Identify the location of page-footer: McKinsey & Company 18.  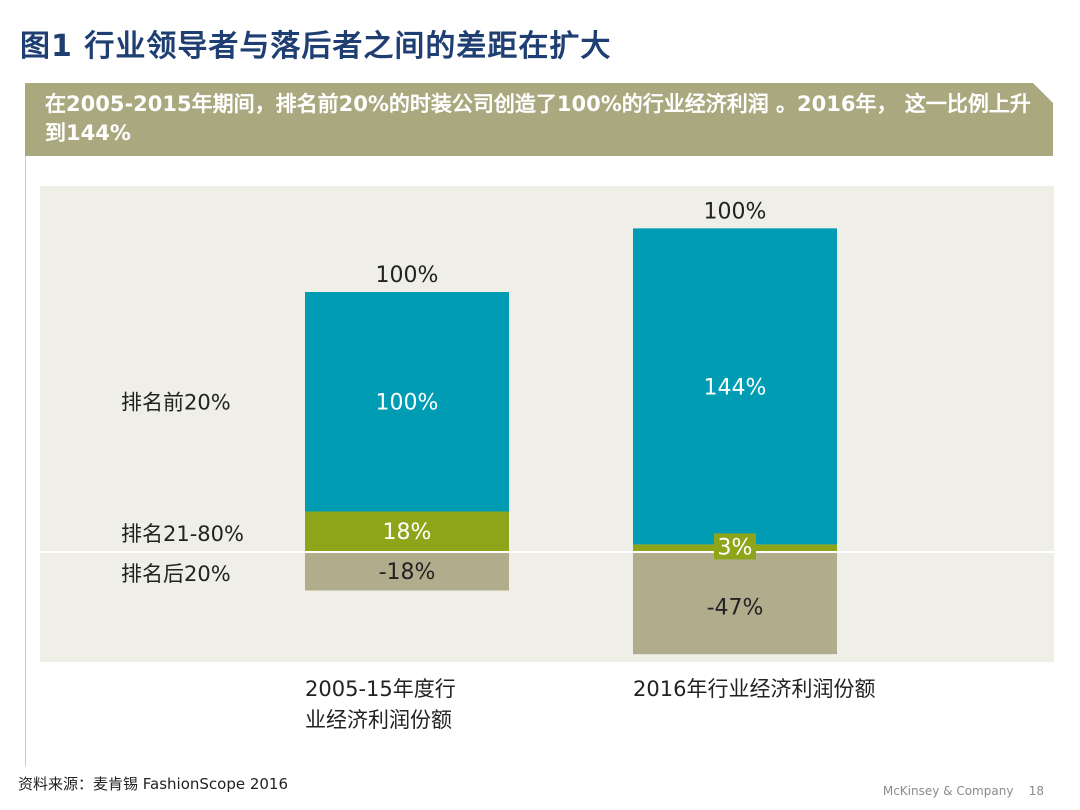
(963, 791).